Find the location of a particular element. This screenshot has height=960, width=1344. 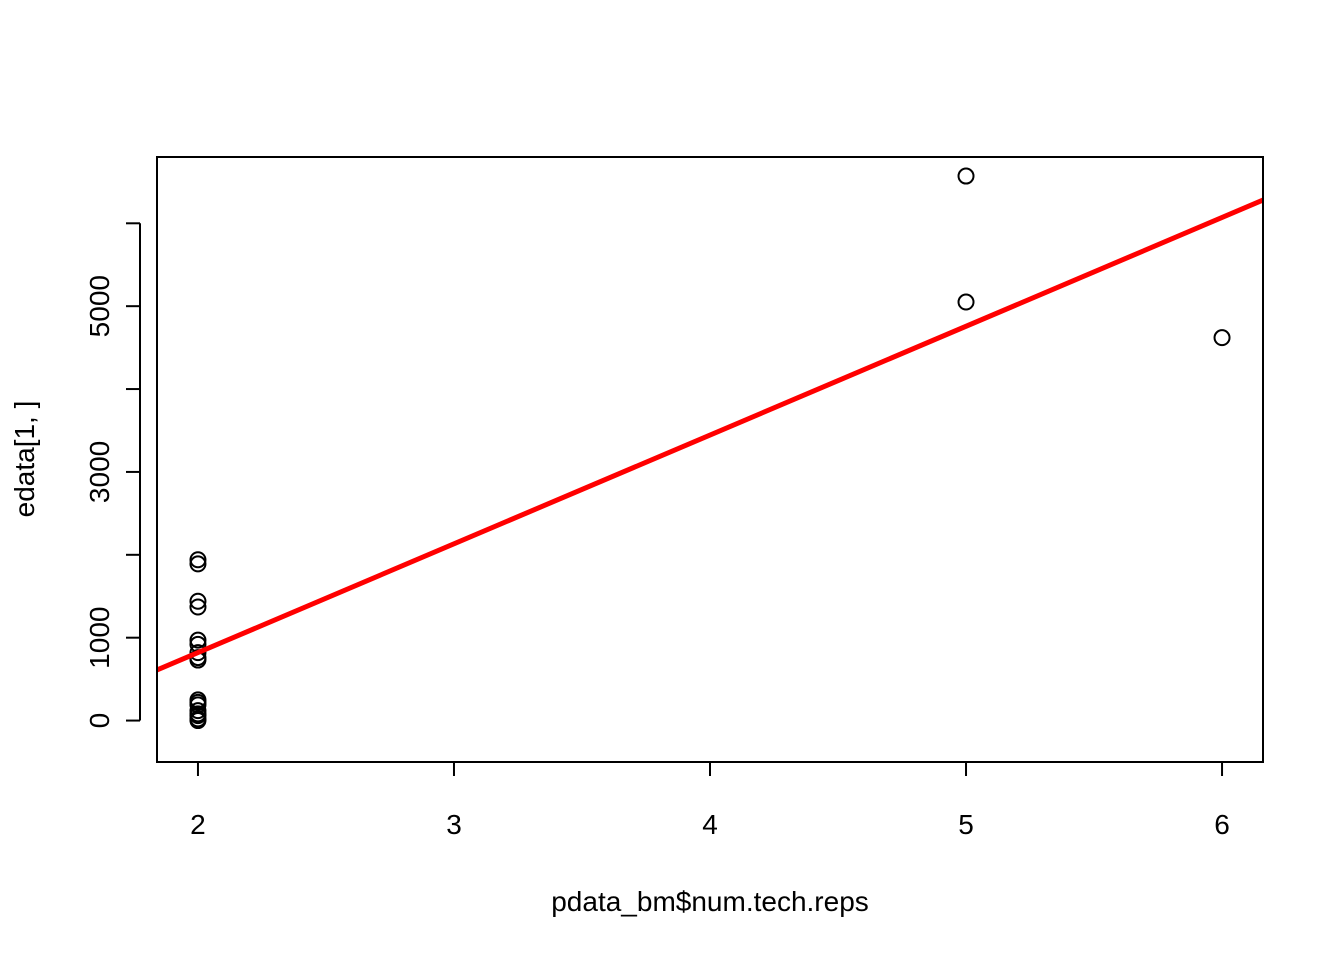

y-tick-label: 3000 is located at coordinates (99, 472).